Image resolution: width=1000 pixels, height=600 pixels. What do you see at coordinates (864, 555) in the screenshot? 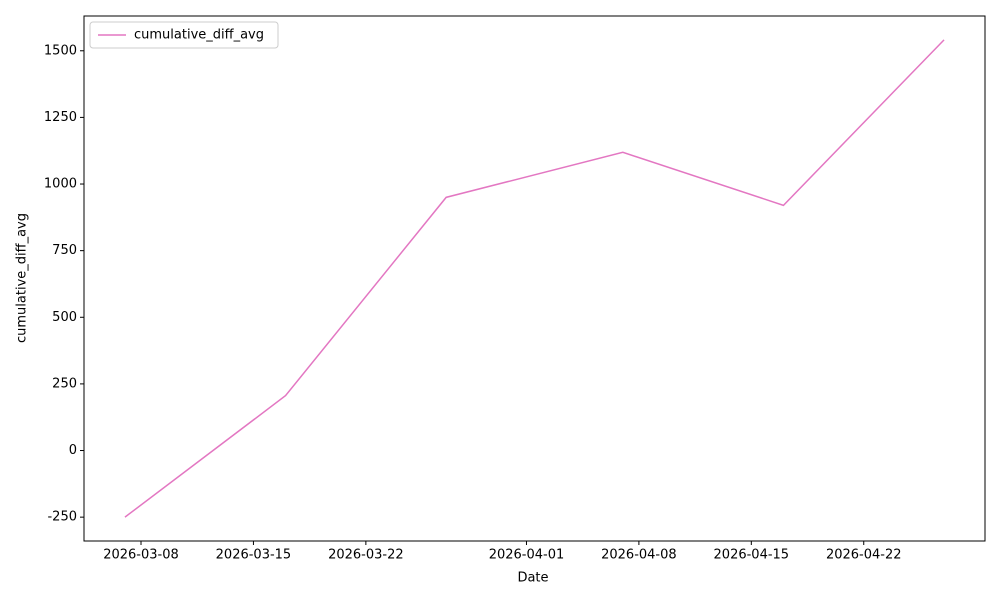
I see `x-tick-label: 2026-04-22` at bounding box center [864, 555].